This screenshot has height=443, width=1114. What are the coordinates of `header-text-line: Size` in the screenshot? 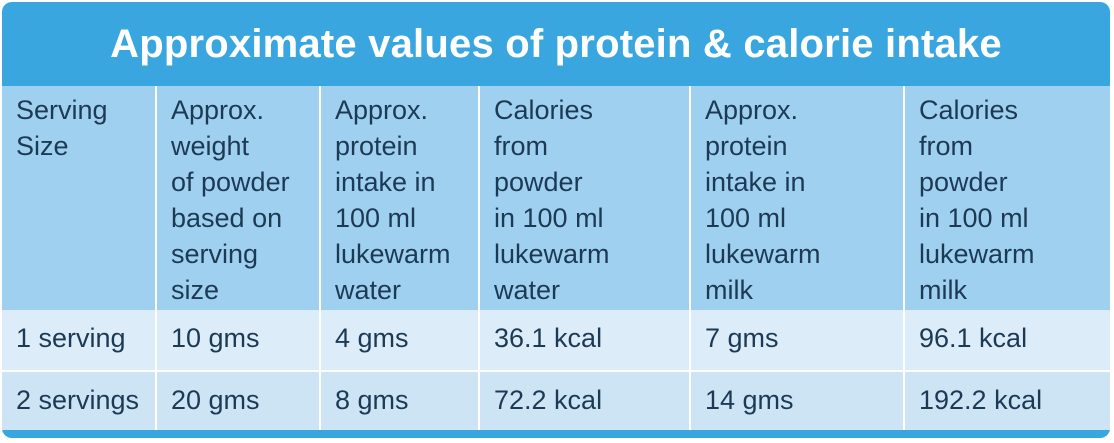 It's located at (42, 146).